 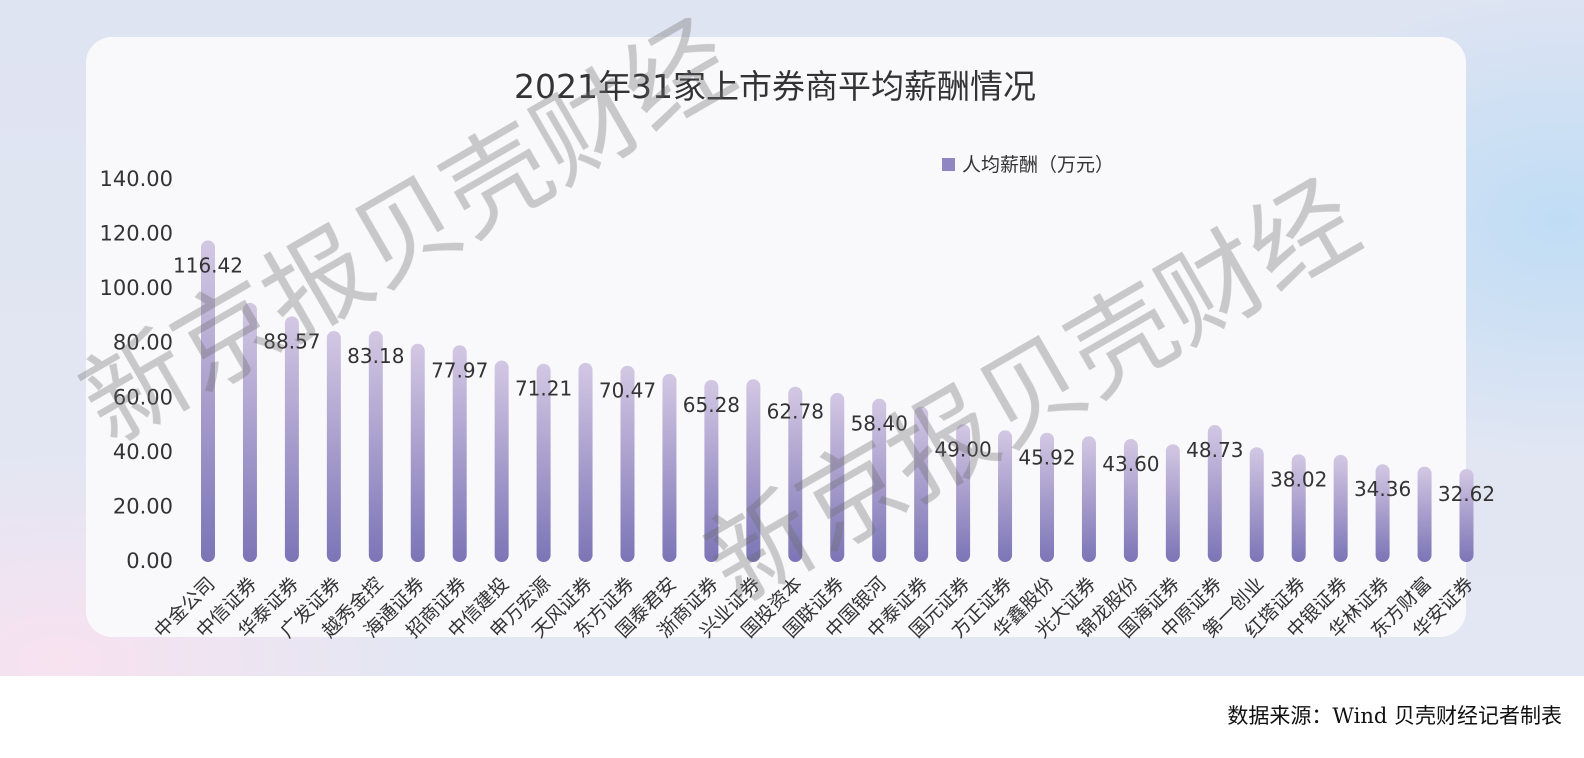 I want to click on data-label: 70.47, so click(x=627, y=391).